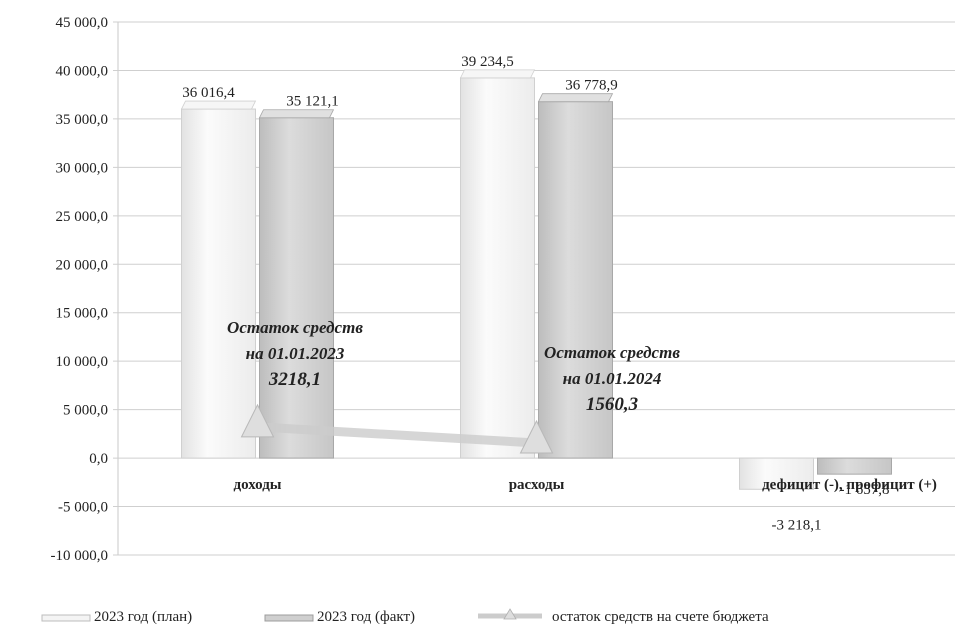 This screenshot has height=637, width=957. Describe the element at coordinates (312, 102) in the screenshot. I see `data-label: 35 121,1` at that location.